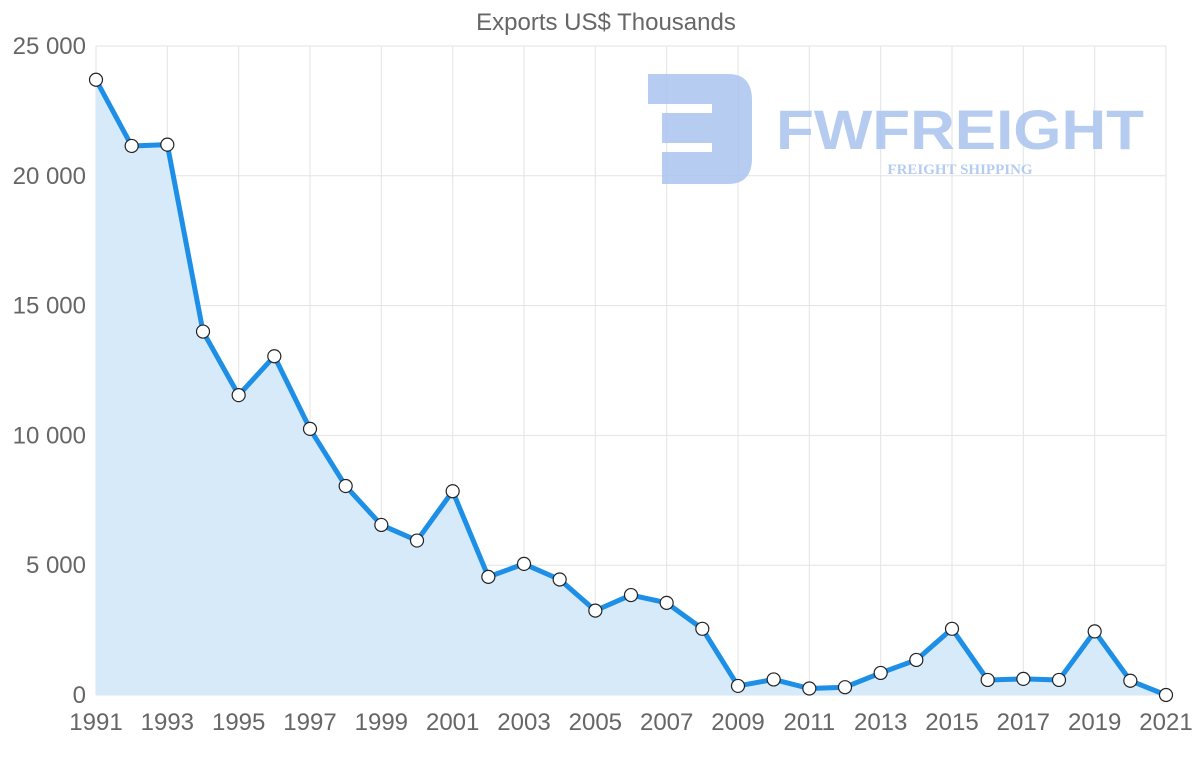 This screenshot has width=1200, height=763. Describe the element at coordinates (1094, 631) in the screenshot. I see `data-point-2019` at that location.